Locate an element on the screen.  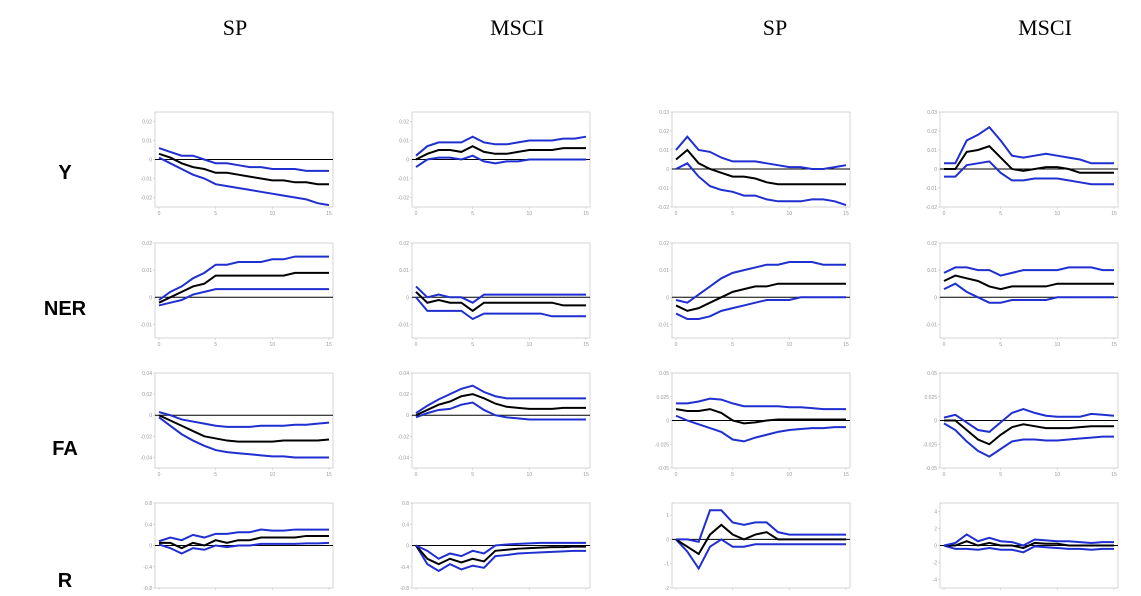
y-tick-label: 1 is located at coordinates (667, 516).